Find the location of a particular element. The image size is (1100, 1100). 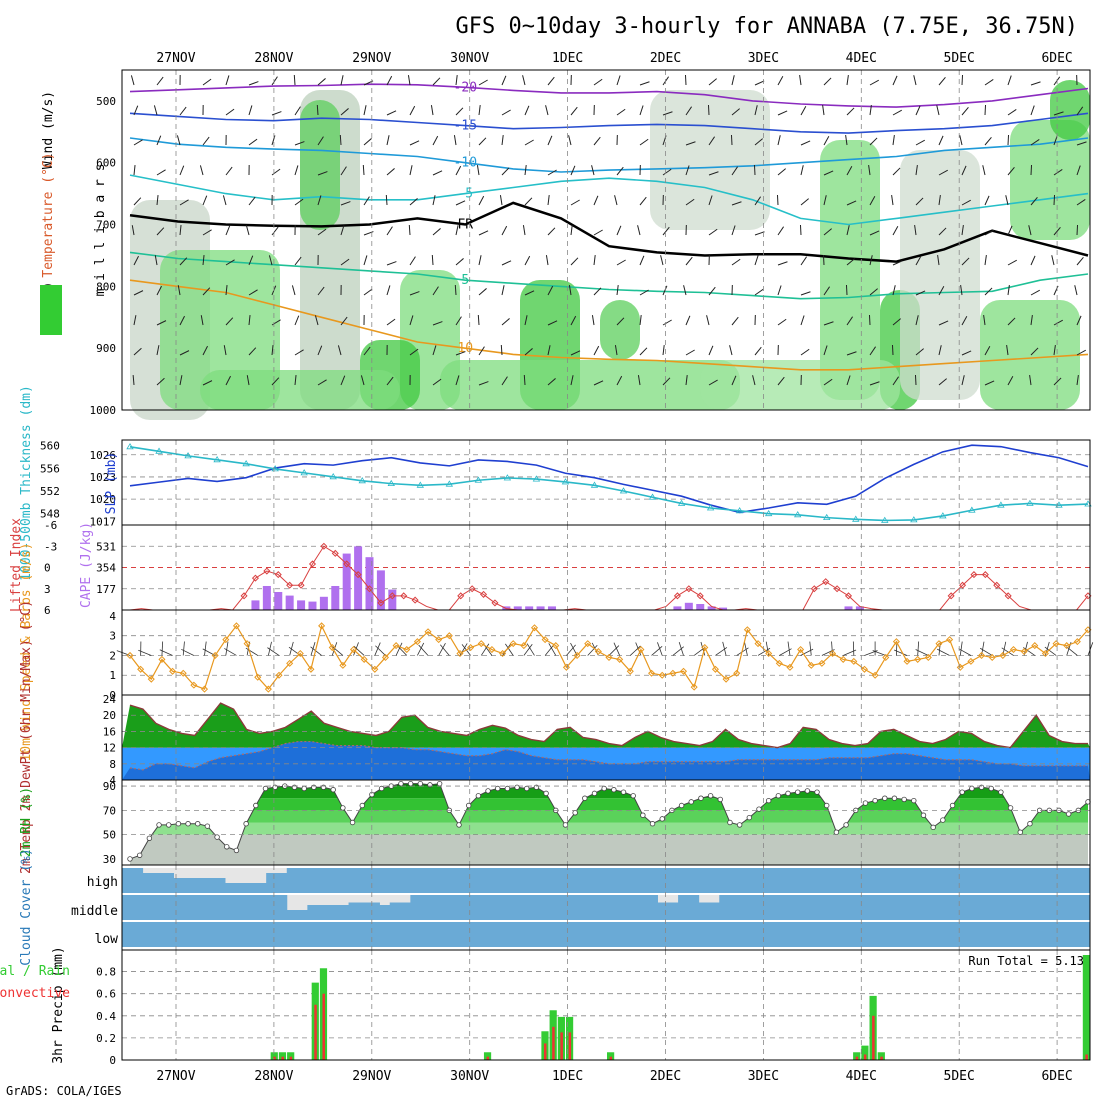

rh-shading-region is located at coordinates (1030, 355).